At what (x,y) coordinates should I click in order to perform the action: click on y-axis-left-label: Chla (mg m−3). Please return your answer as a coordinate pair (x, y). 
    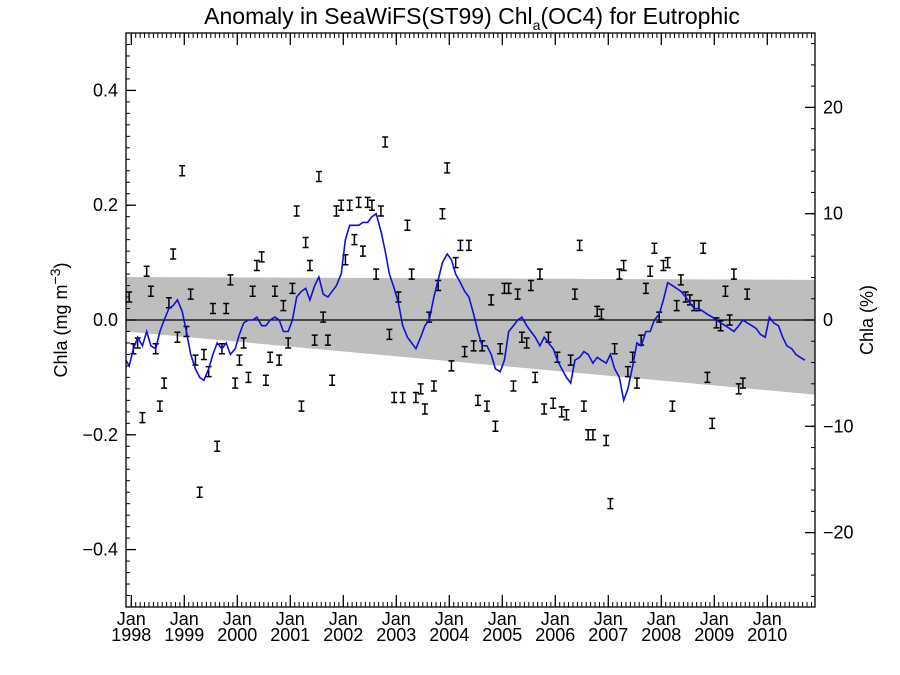
    Looking at the image, I should click on (59, 320).